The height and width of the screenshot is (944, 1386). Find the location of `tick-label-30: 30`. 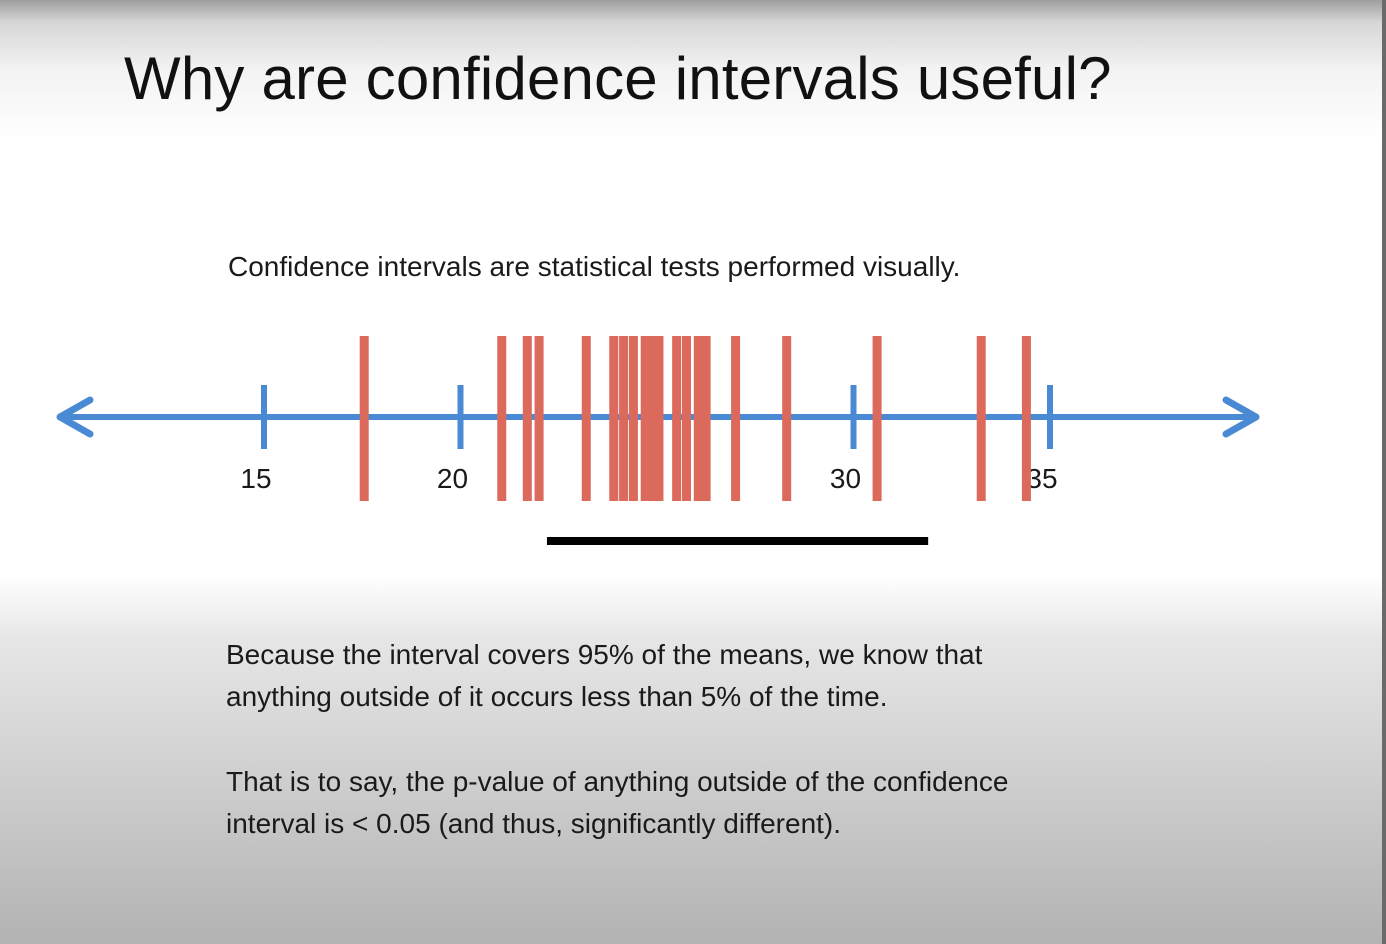

tick-label-30: 30 is located at coordinates (845, 478).